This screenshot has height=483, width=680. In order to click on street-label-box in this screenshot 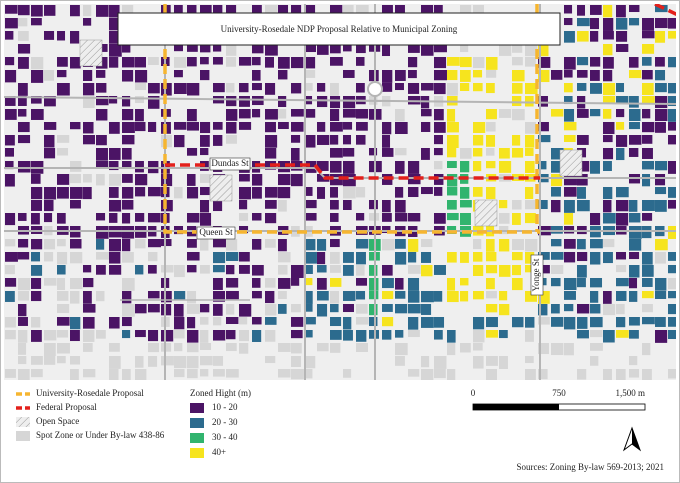, I will do `click(216, 233)`.